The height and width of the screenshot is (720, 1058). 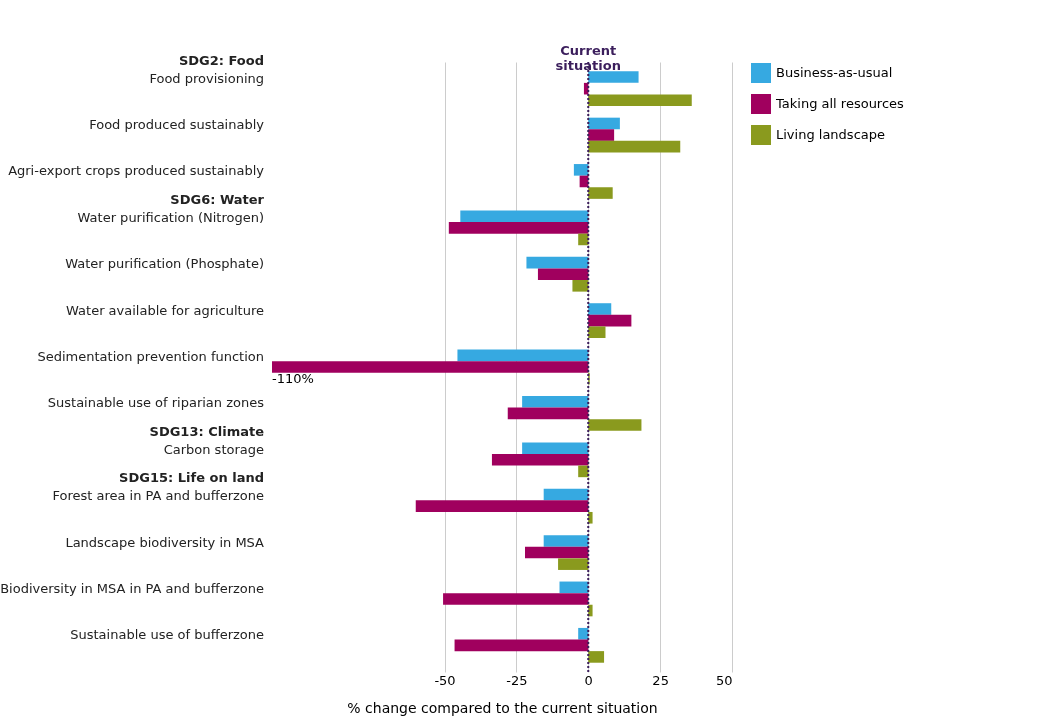 I want to click on y-tick-label: Landscape biodiversity in MSA, so click(x=165, y=542).